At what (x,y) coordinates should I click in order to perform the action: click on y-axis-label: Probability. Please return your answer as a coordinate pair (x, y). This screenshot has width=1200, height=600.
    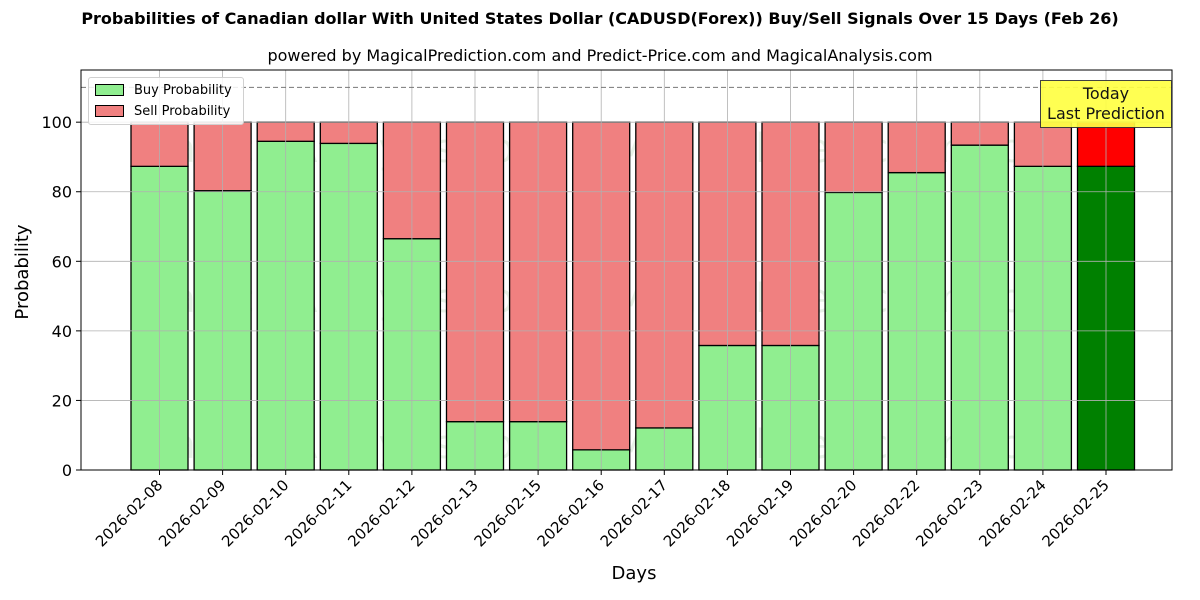
    Looking at the image, I should click on (22, 272).